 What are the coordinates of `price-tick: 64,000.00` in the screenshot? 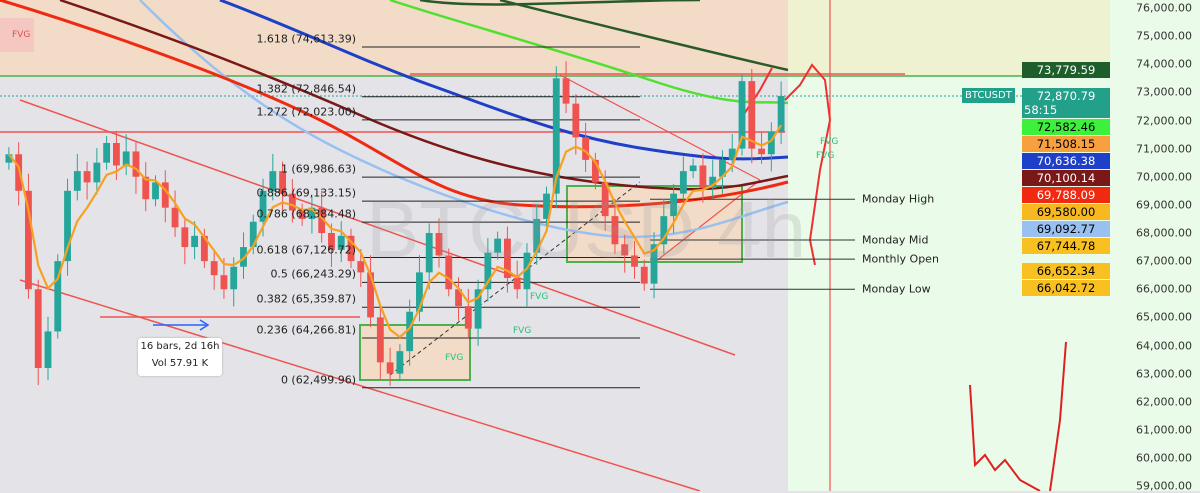 It's located at (1164, 345).